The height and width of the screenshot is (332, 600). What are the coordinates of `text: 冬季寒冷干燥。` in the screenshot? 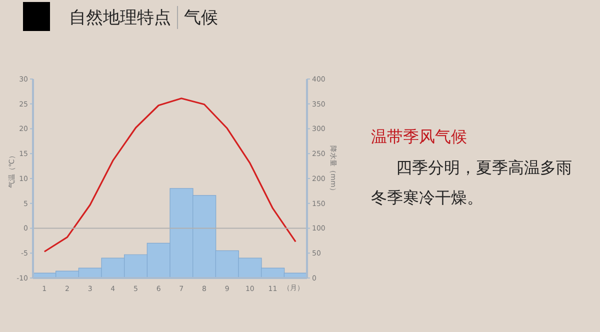 It's located at (427, 198).